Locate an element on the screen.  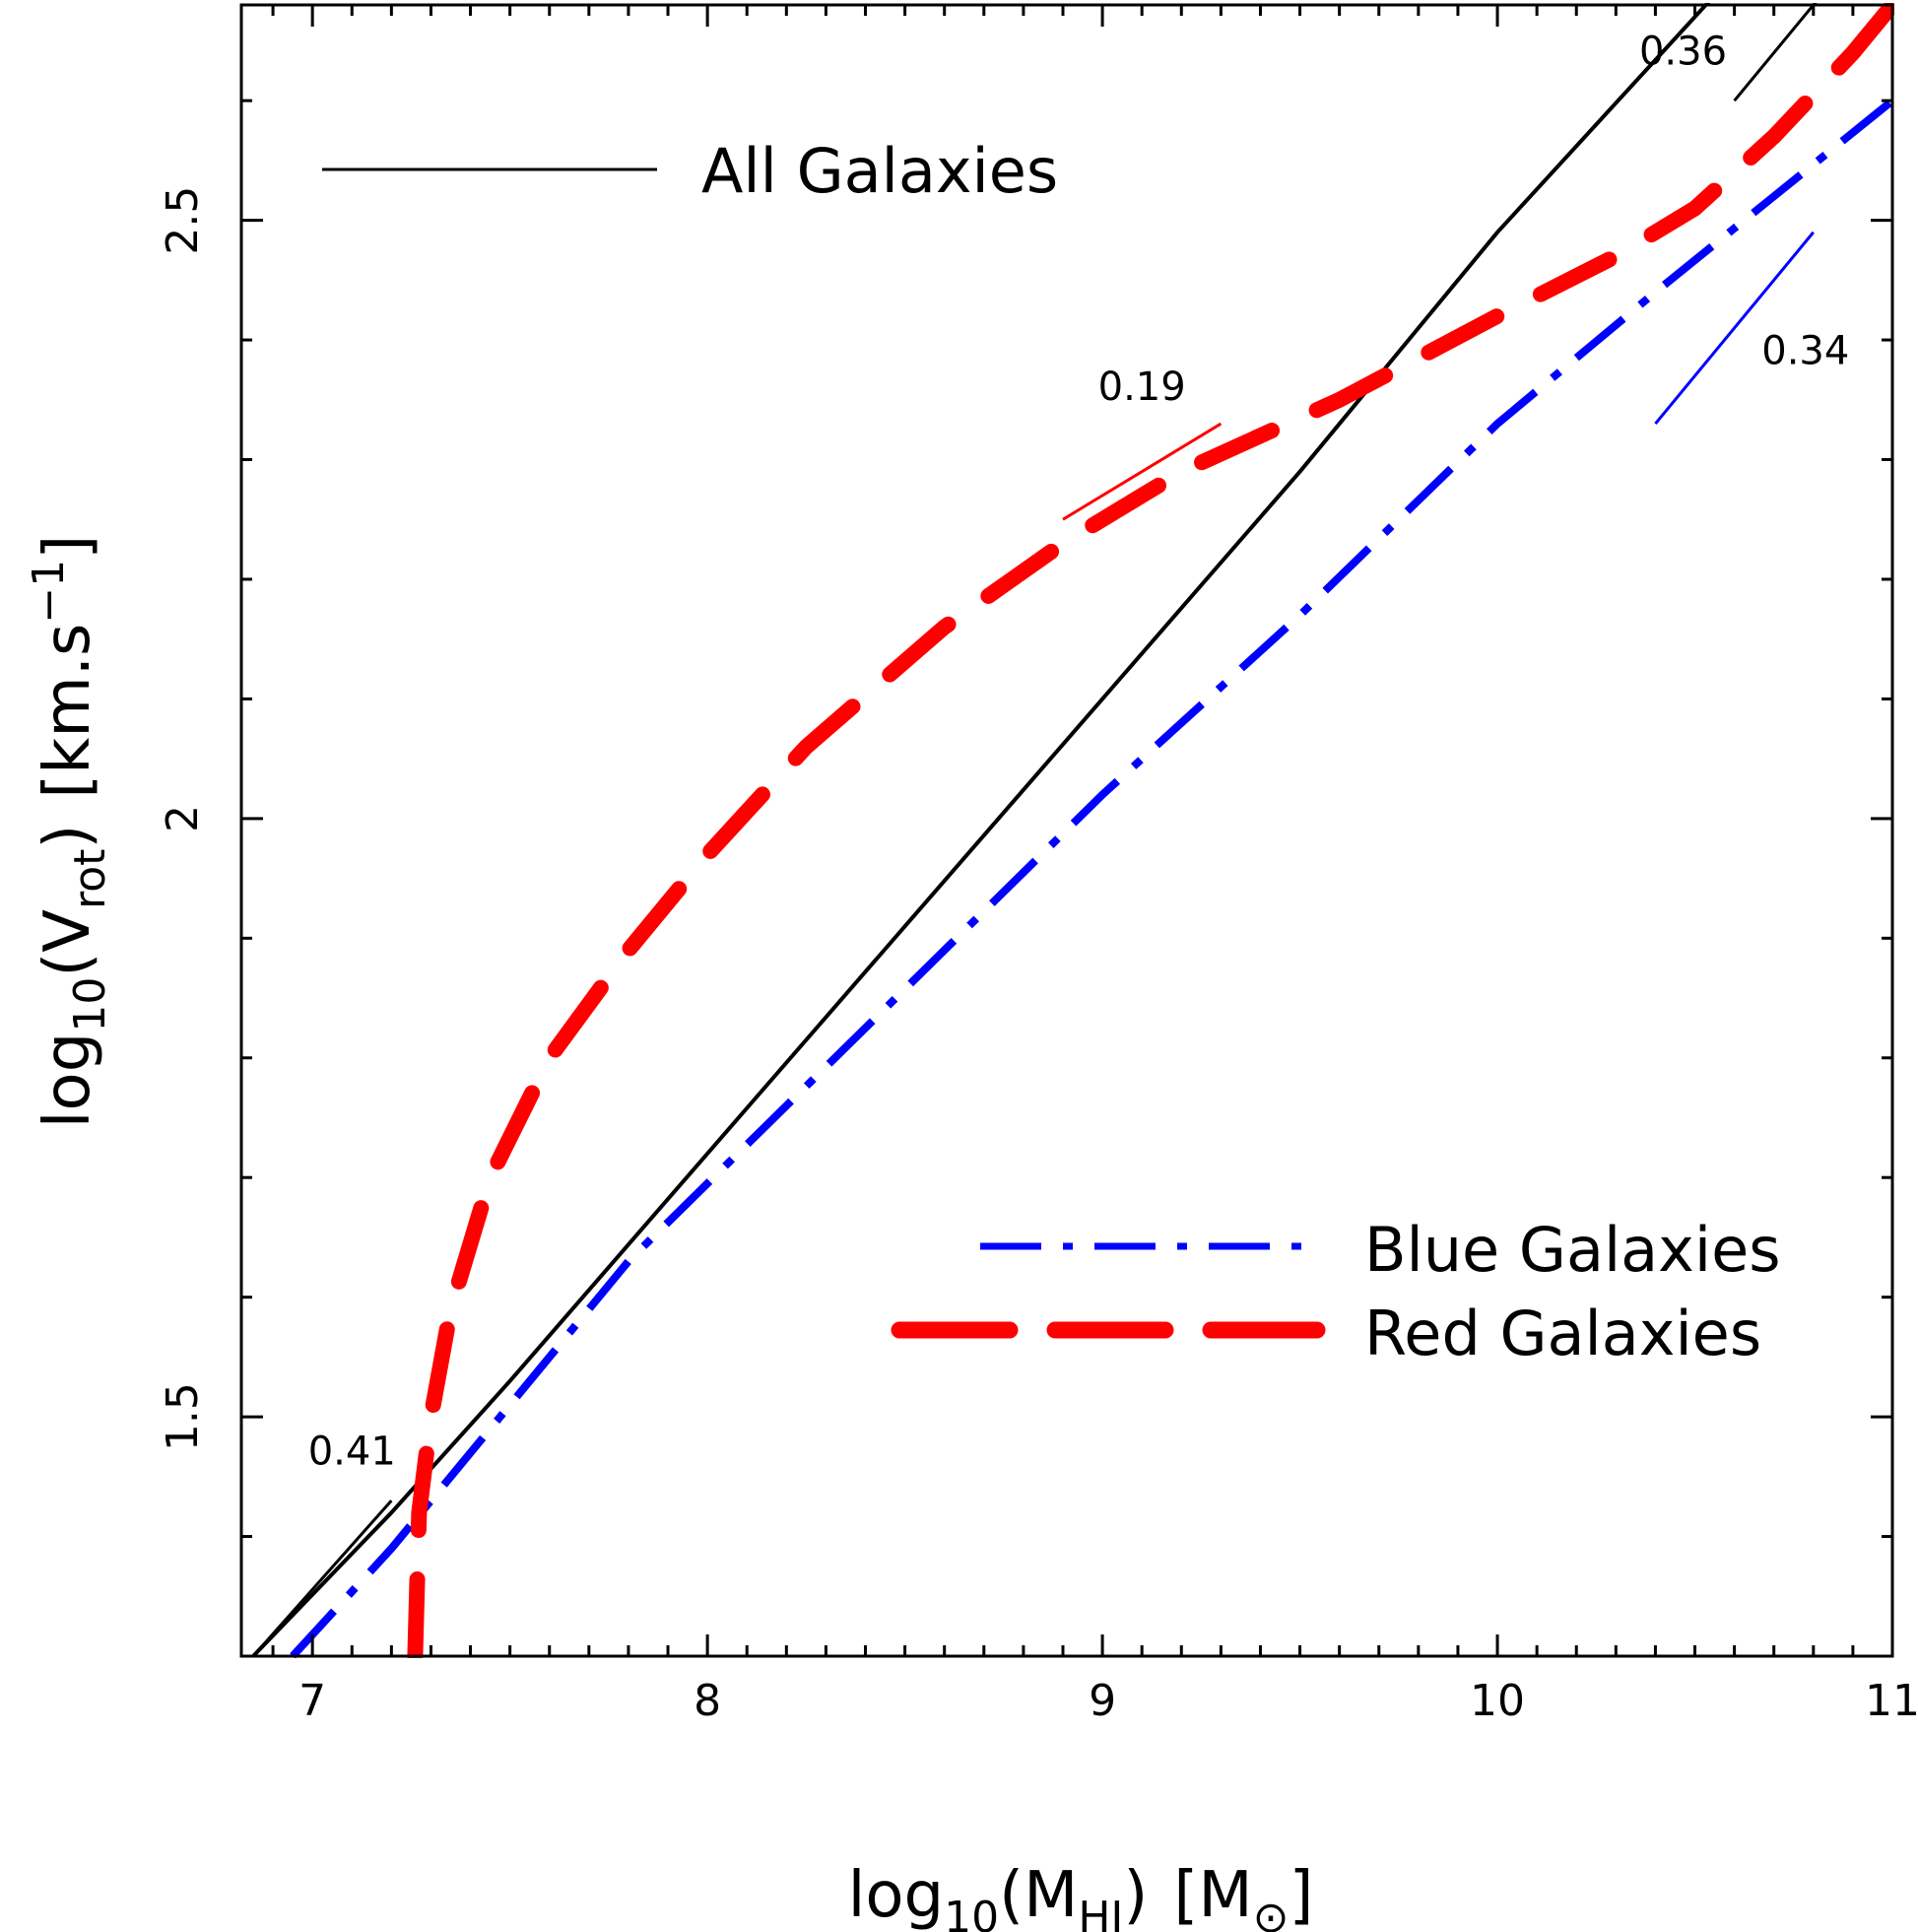
y-tick-labels: 1.5 2 2.5 is located at coordinates (183, 818).